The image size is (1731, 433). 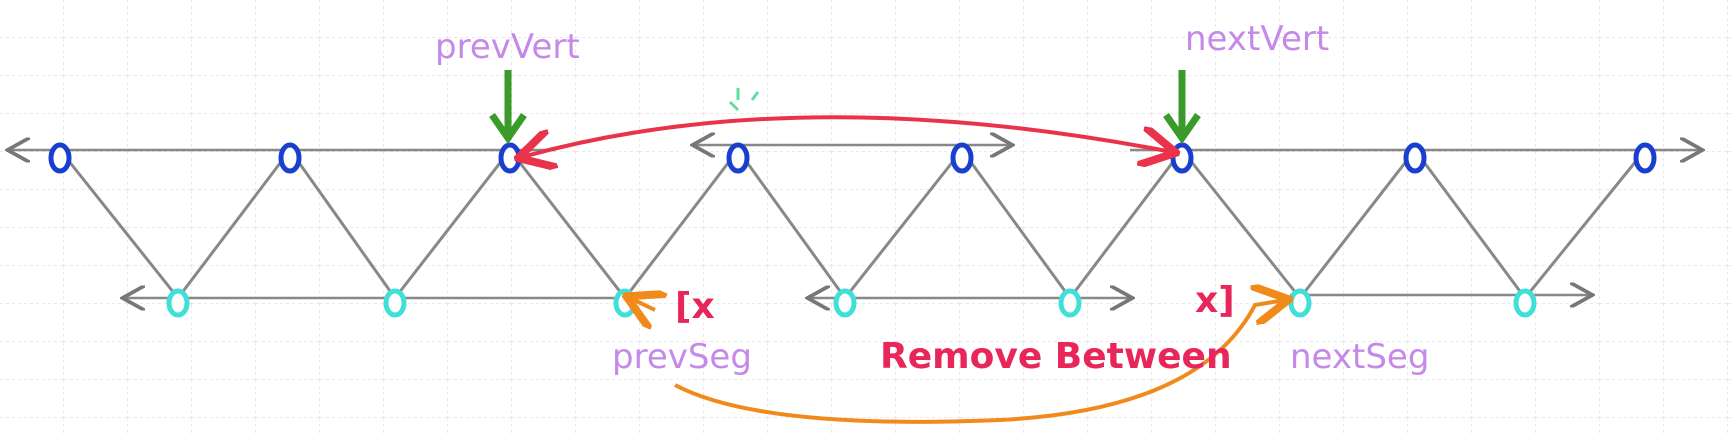 I want to click on label: [x, so click(x=695, y=306).